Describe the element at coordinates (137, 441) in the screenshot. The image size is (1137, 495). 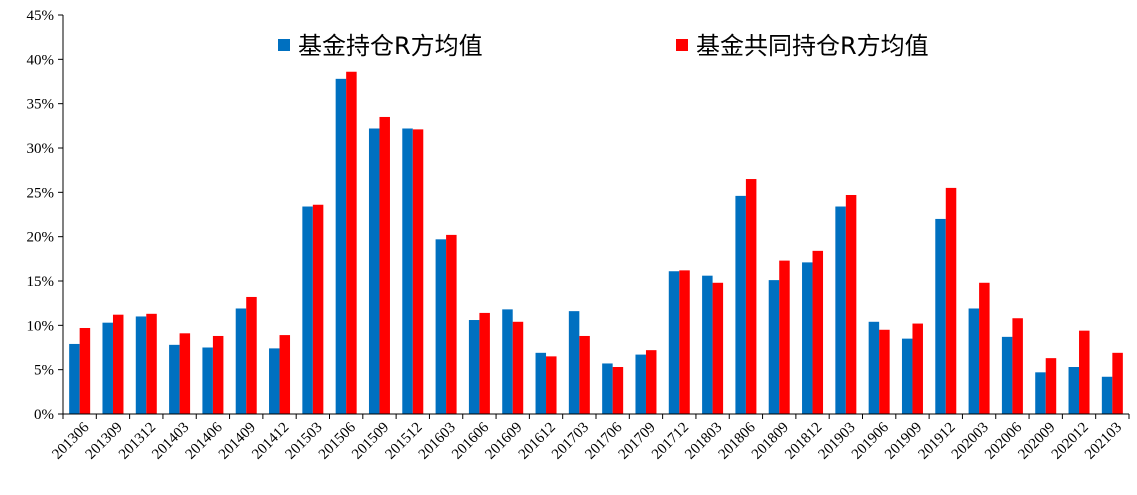
I see `x-tick-label: 201312` at that location.